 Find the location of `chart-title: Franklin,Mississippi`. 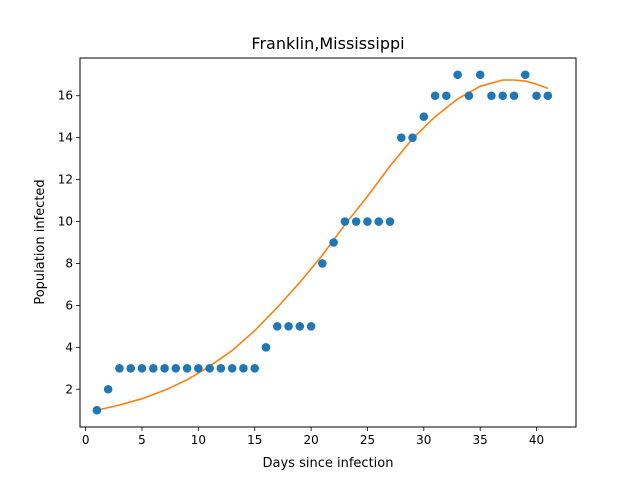

chart-title: Franklin,Mississippi is located at coordinates (327, 43).